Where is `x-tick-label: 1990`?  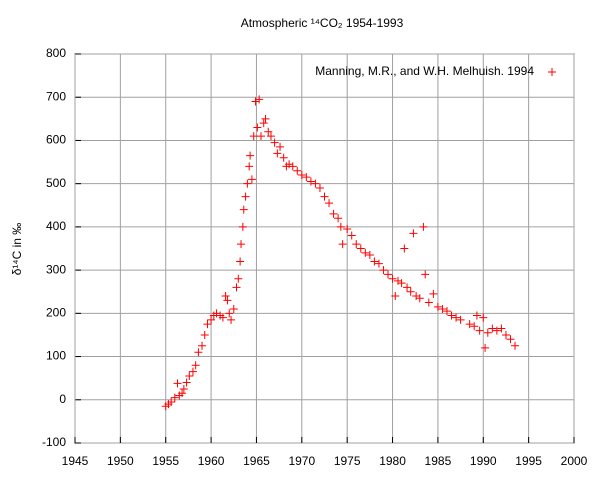
x-tick-label: 1990 is located at coordinates (483, 461).